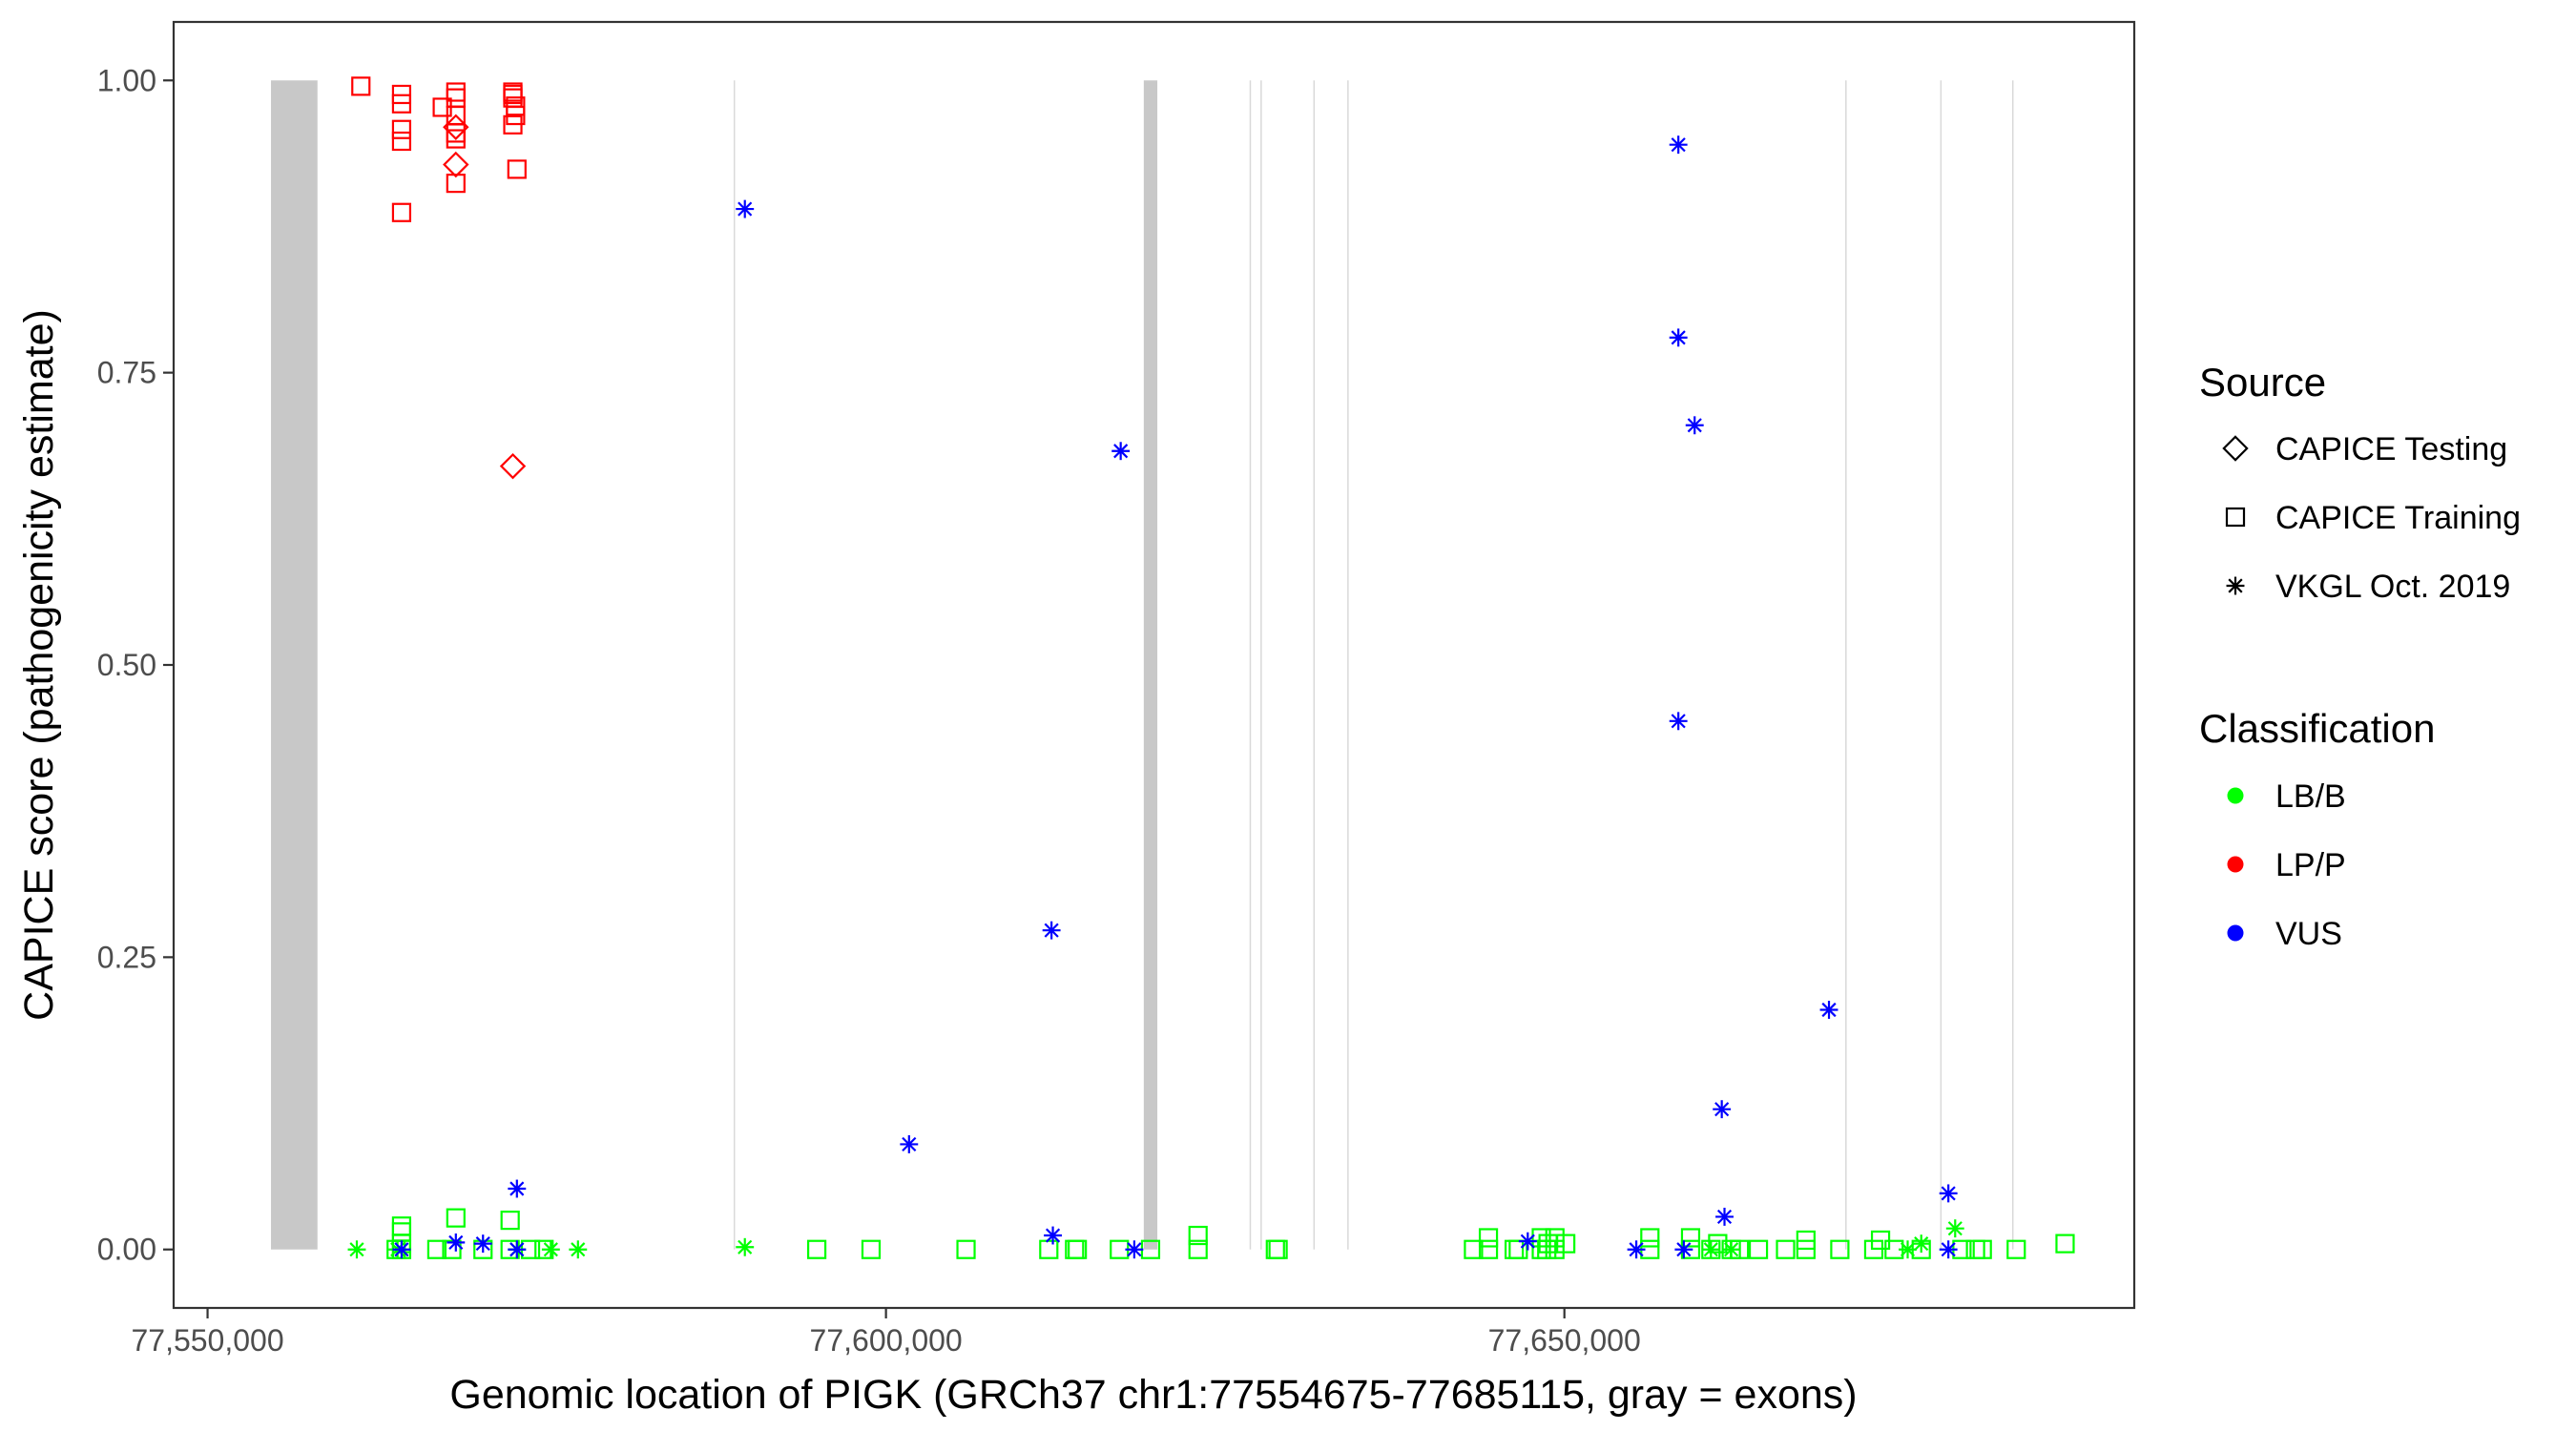  What do you see at coordinates (126, 373) in the screenshot?
I see `y-tick-label: 0.75` at bounding box center [126, 373].